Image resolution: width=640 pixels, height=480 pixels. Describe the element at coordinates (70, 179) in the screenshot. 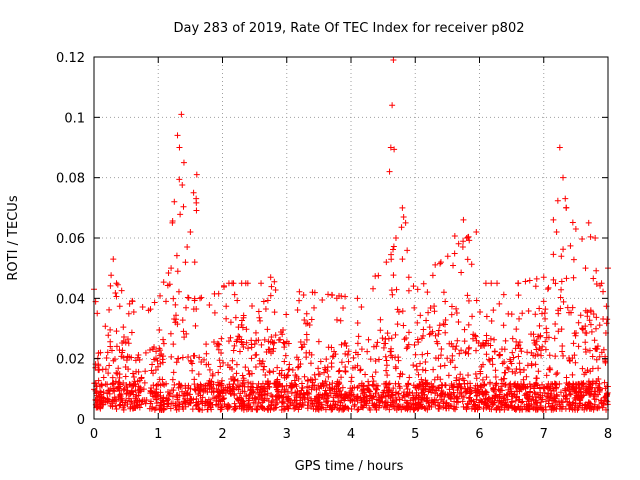

I see `y-tick-label: 0.08` at that location.